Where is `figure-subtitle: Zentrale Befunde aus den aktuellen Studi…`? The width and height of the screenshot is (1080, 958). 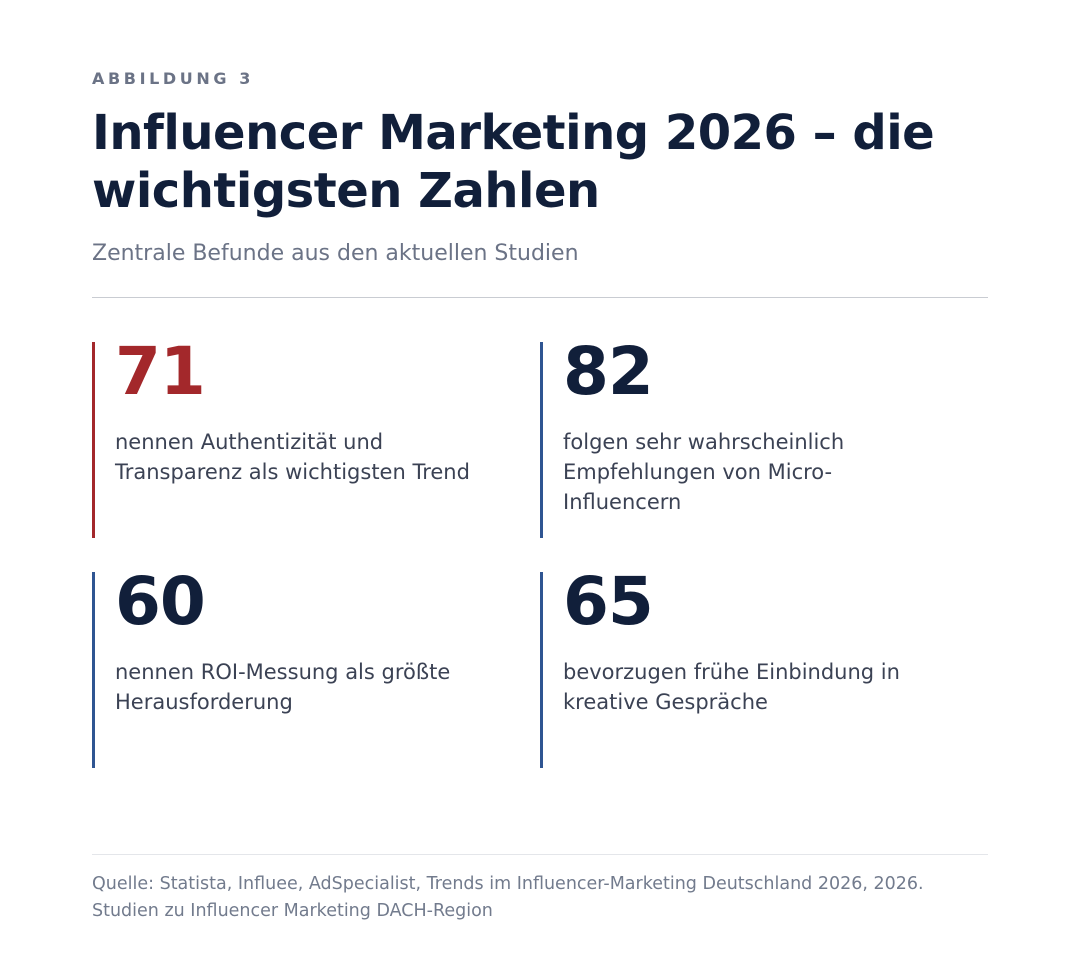
figure-subtitle: Zentrale Befunde aus den aktuellen Studi… is located at coordinates (335, 253).